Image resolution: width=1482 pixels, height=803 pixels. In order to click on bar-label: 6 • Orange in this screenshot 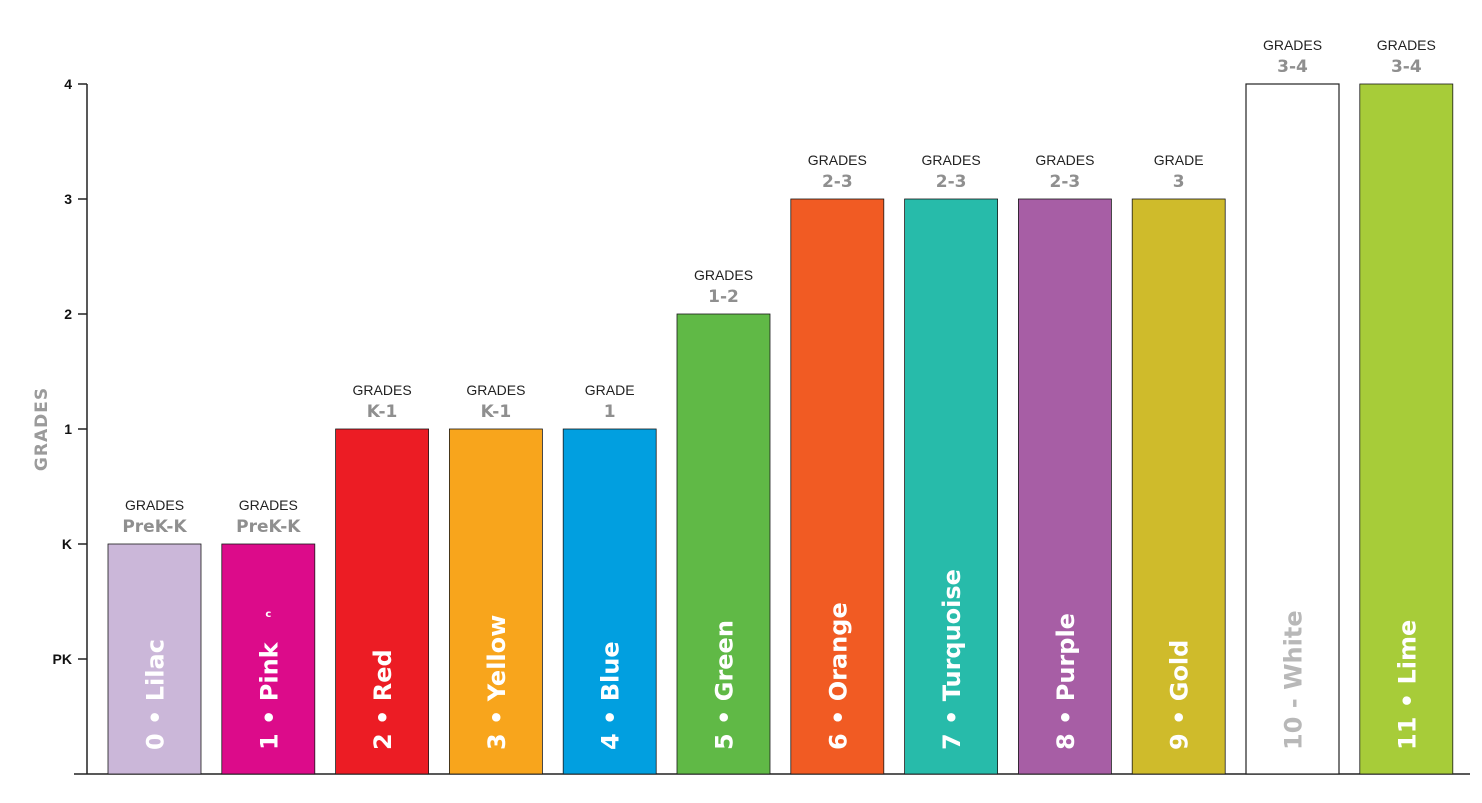, I will do `click(838, 676)`.